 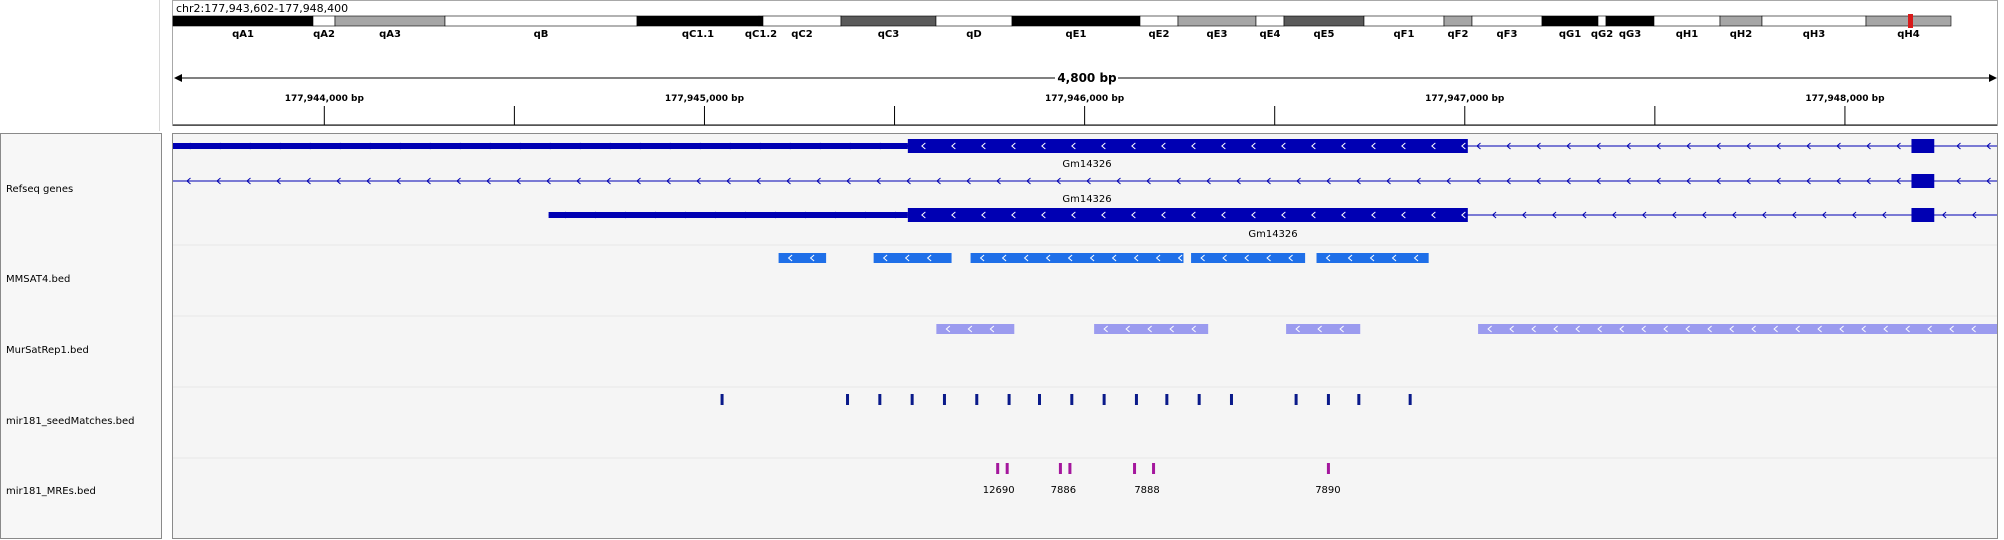 I want to click on cytoband-label: qC2, so click(x=801, y=34).